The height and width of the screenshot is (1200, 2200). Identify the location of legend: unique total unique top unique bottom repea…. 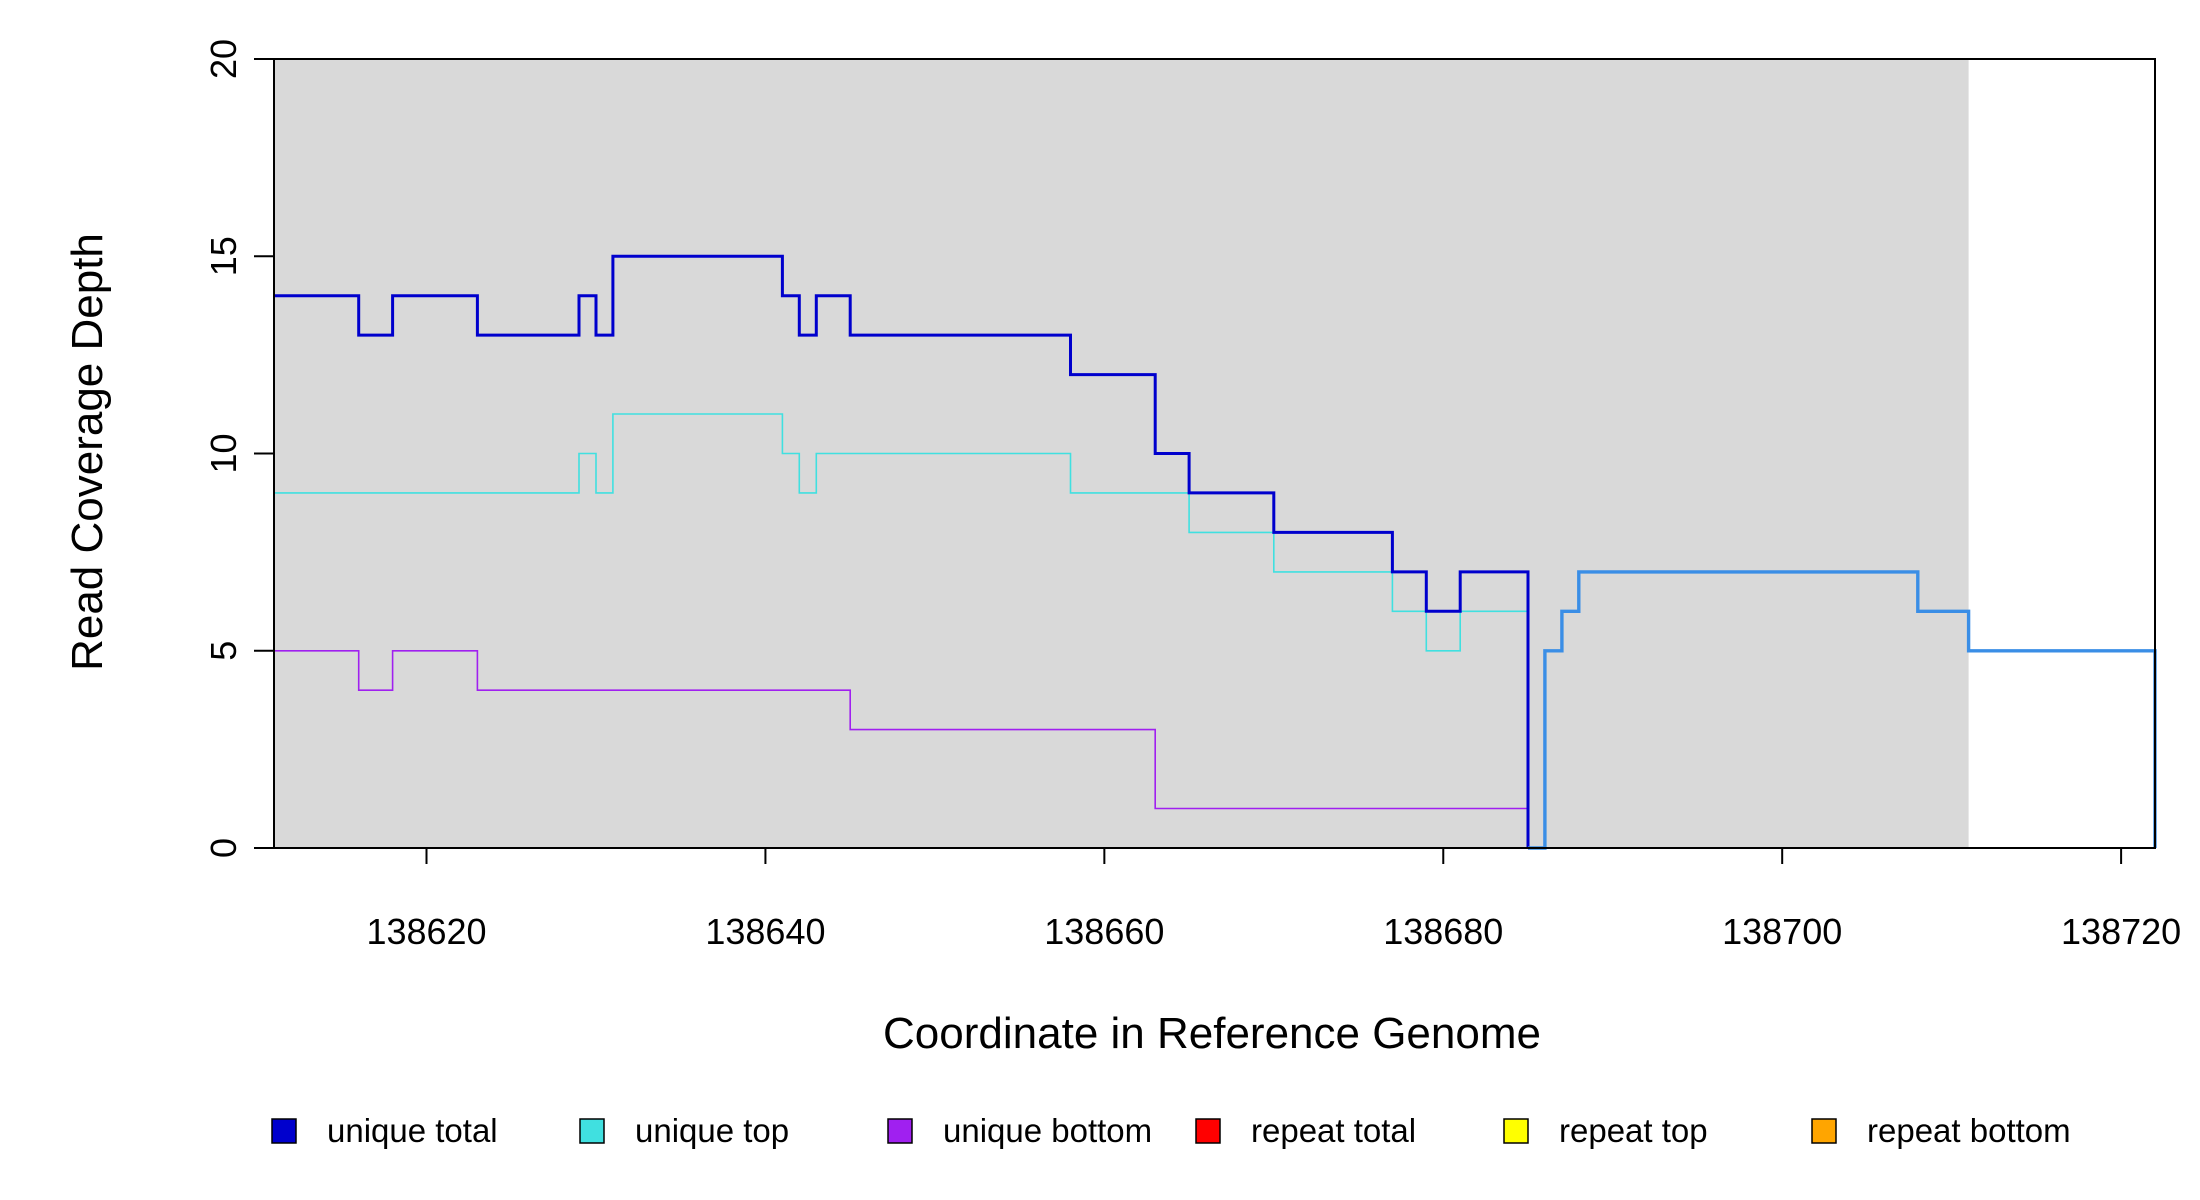
(1171, 1130).